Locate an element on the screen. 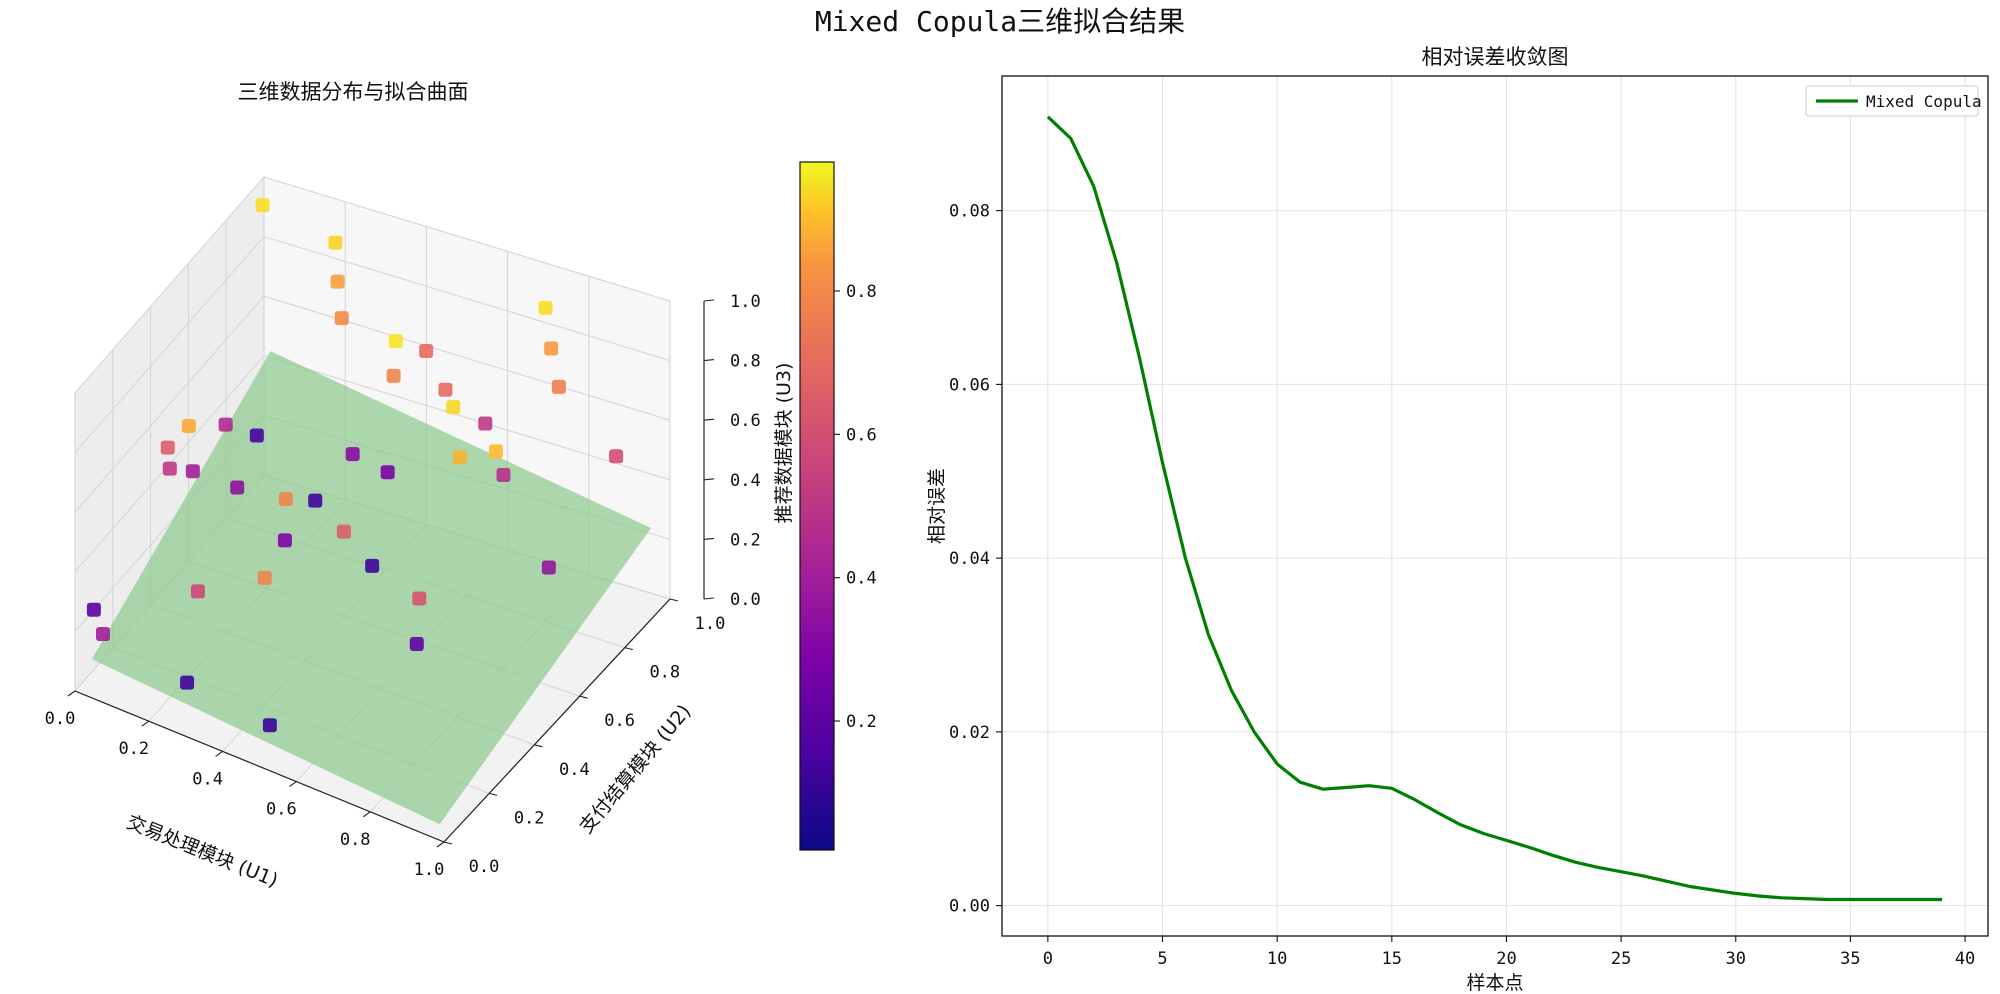  z-tick-label: 0.8 is located at coordinates (745, 362).